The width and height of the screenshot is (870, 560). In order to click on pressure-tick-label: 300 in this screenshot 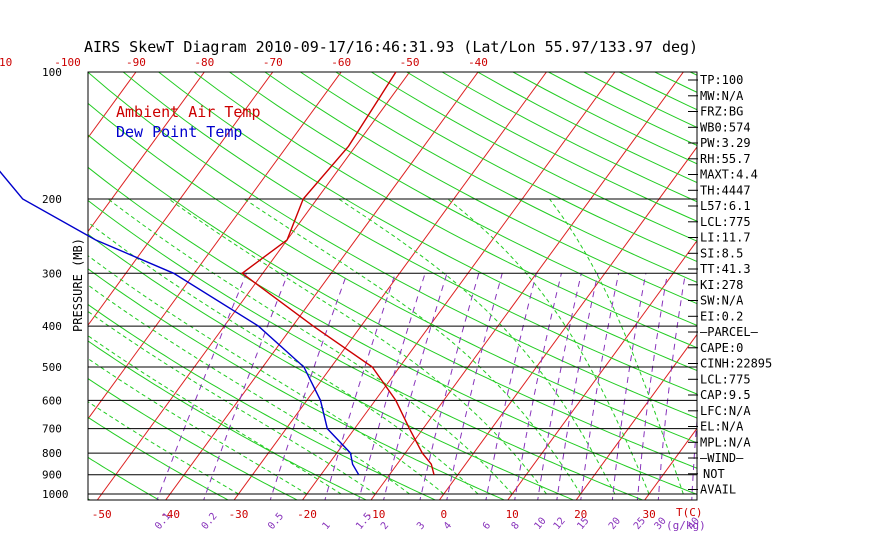, I will do `click(52, 273)`.